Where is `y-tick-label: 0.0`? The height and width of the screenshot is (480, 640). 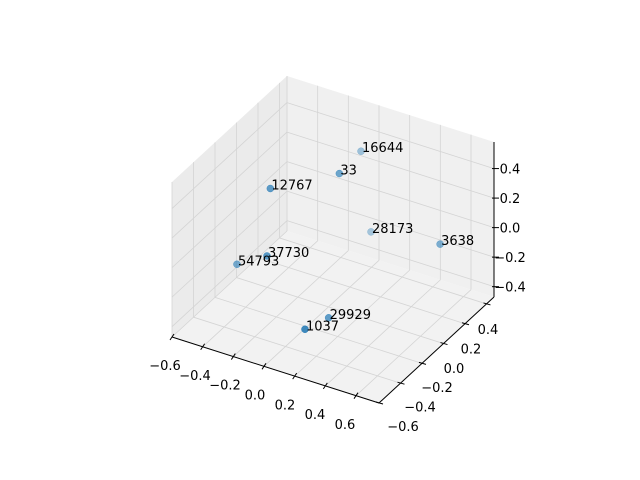 y-tick-label: 0.0 is located at coordinates (454, 369).